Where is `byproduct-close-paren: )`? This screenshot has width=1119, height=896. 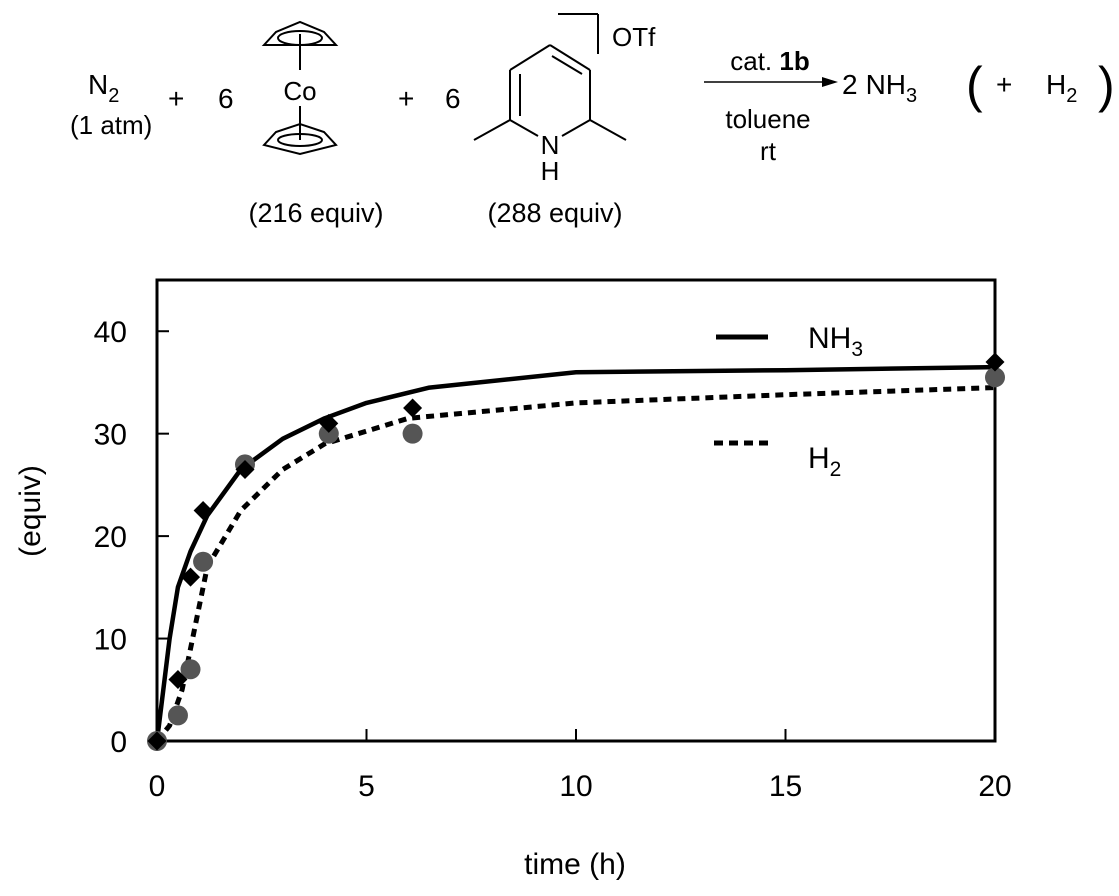 byproduct-close-paren: ) is located at coordinates (1106, 85).